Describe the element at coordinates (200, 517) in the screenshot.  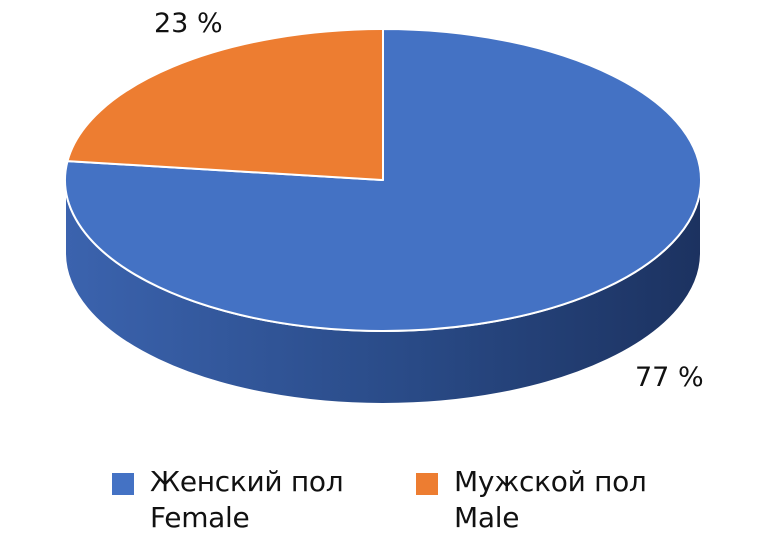
I see `female-label-en: Female` at that location.